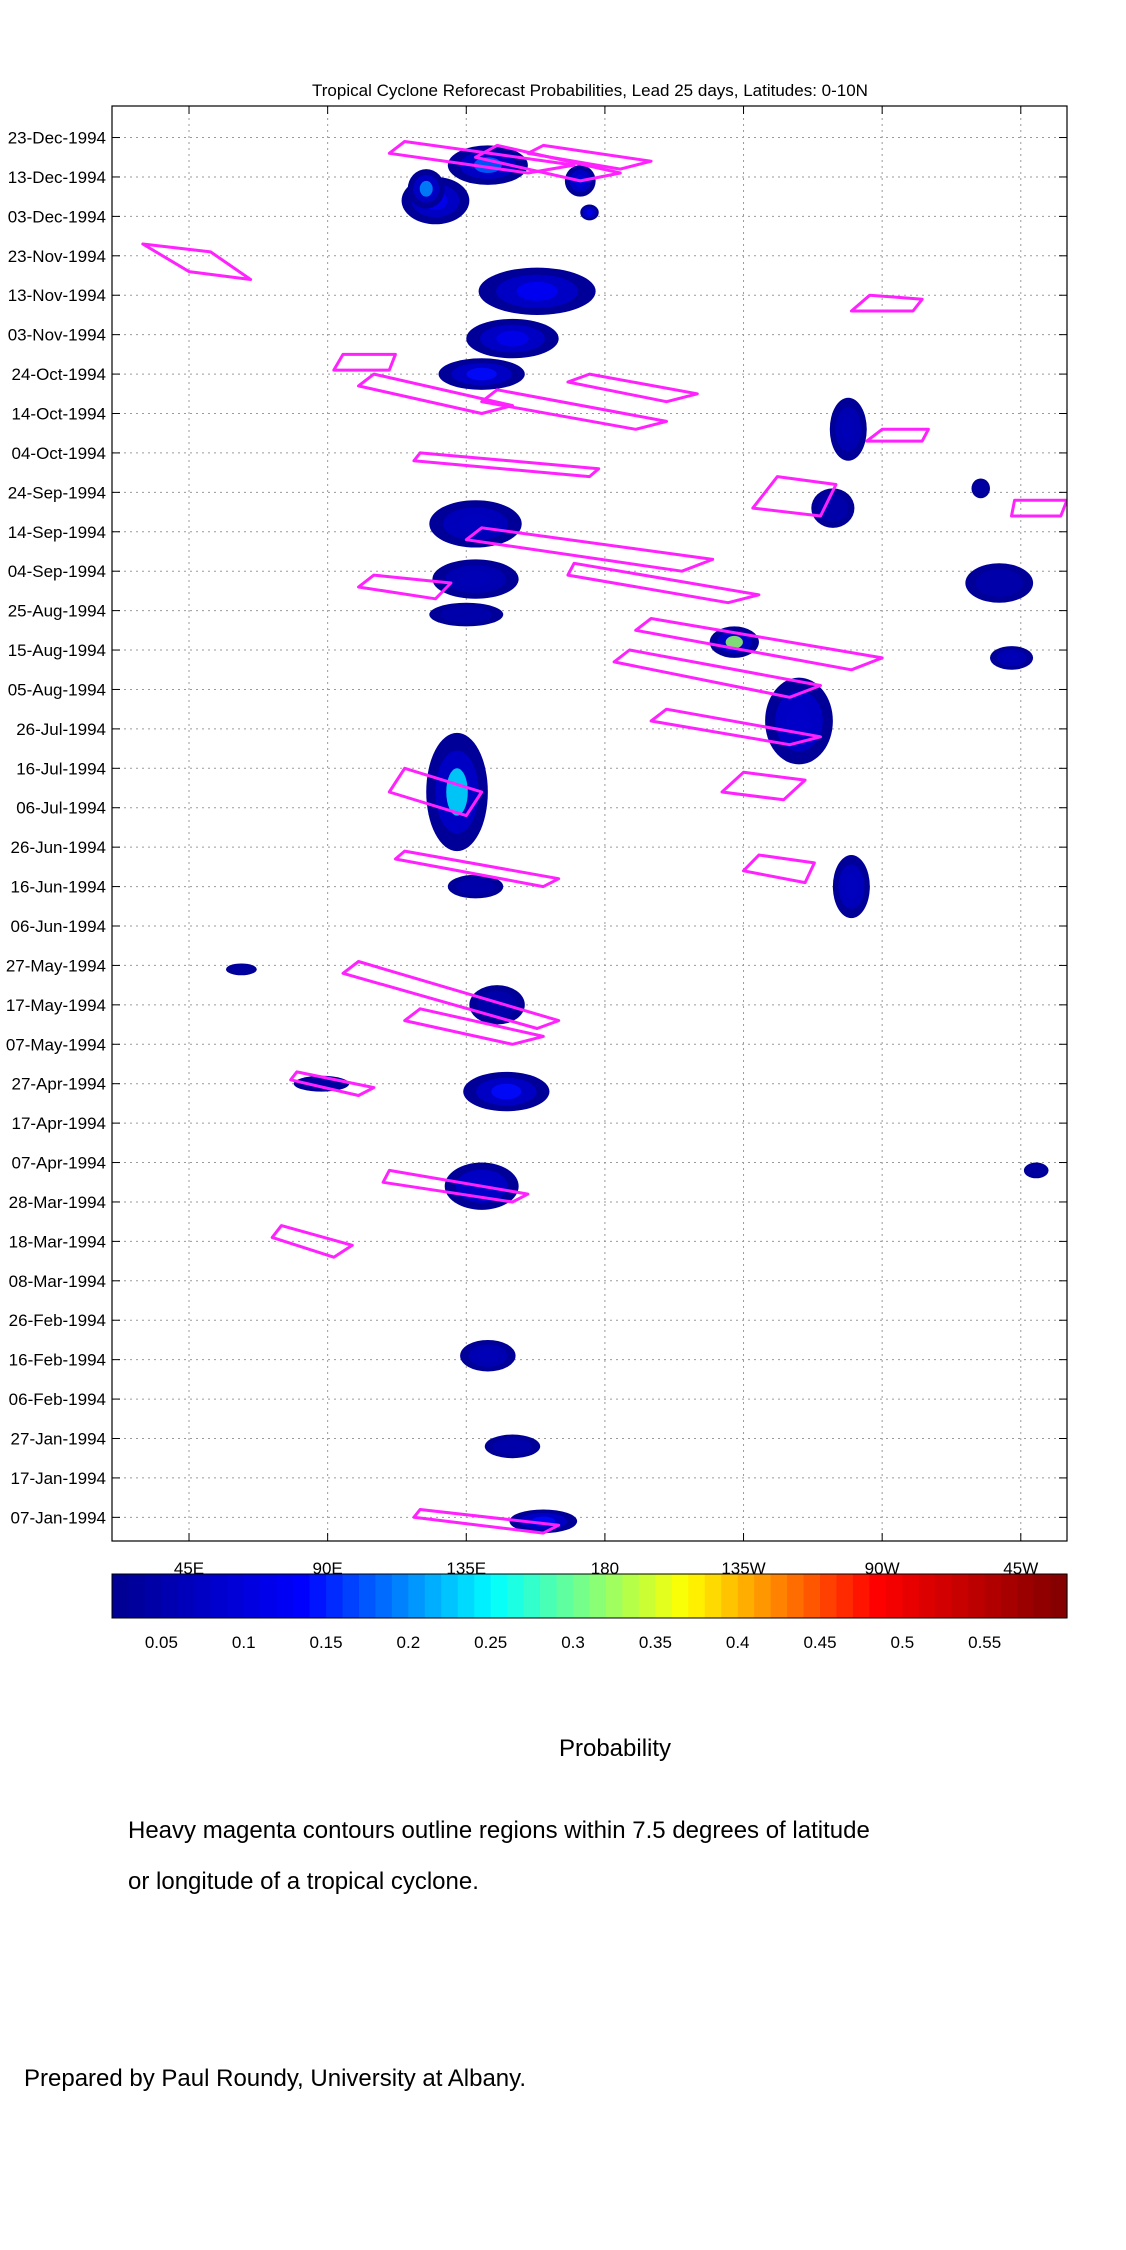 This screenshot has height=2250, width=1126. Describe the element at coordinates (57, 335) in the screenshot. I see `y-tick-label: 03-Nov-1994` at that location.